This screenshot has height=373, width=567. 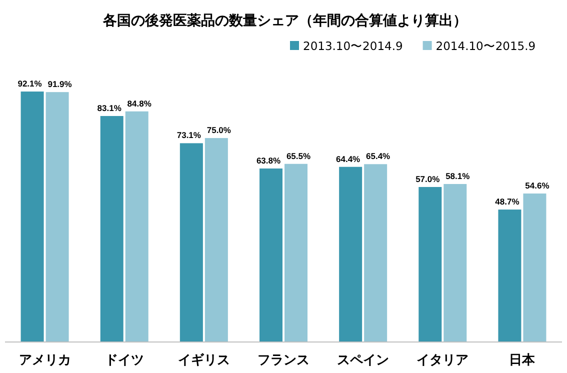 I want to click on legend-label: 2013.10〜2014.9, so click(x=353, y=46).